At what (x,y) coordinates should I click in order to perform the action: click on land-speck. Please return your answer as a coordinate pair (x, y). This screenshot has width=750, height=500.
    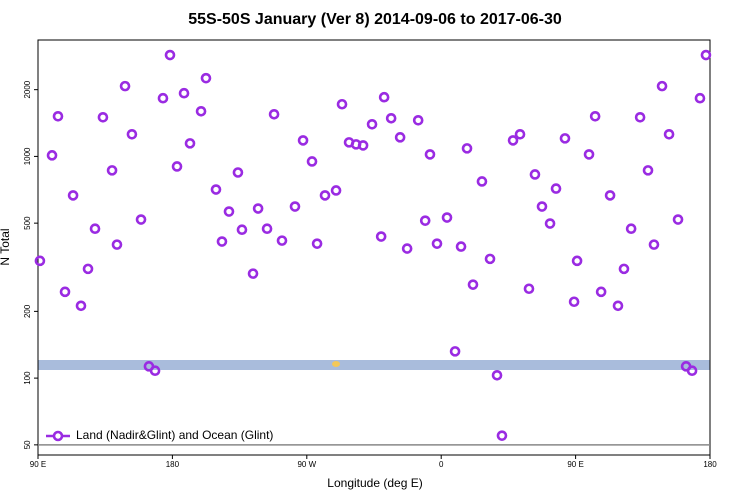
    Looking at the image, I should click on (336, 364).